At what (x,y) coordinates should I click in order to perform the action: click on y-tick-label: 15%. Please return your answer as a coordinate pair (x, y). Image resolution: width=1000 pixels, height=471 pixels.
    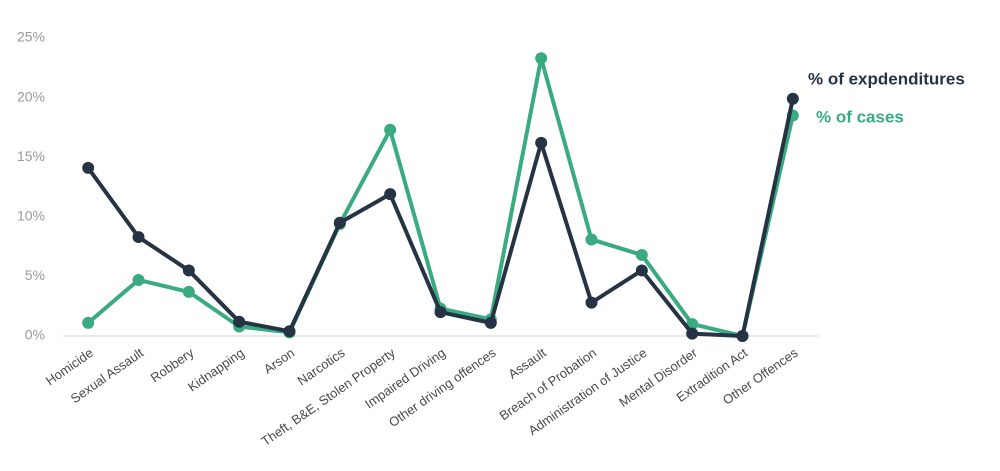
    Looking at the image, I should click on (31, 156).